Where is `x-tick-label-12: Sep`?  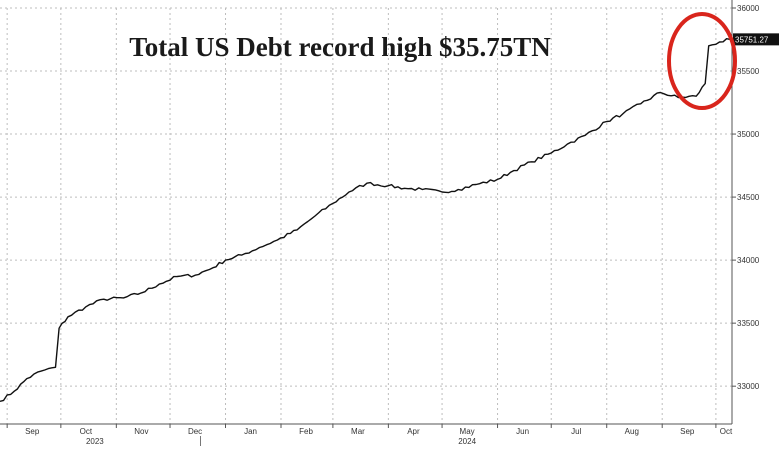
x-tick-label-12: Sep is located at coordinates (687, 431).